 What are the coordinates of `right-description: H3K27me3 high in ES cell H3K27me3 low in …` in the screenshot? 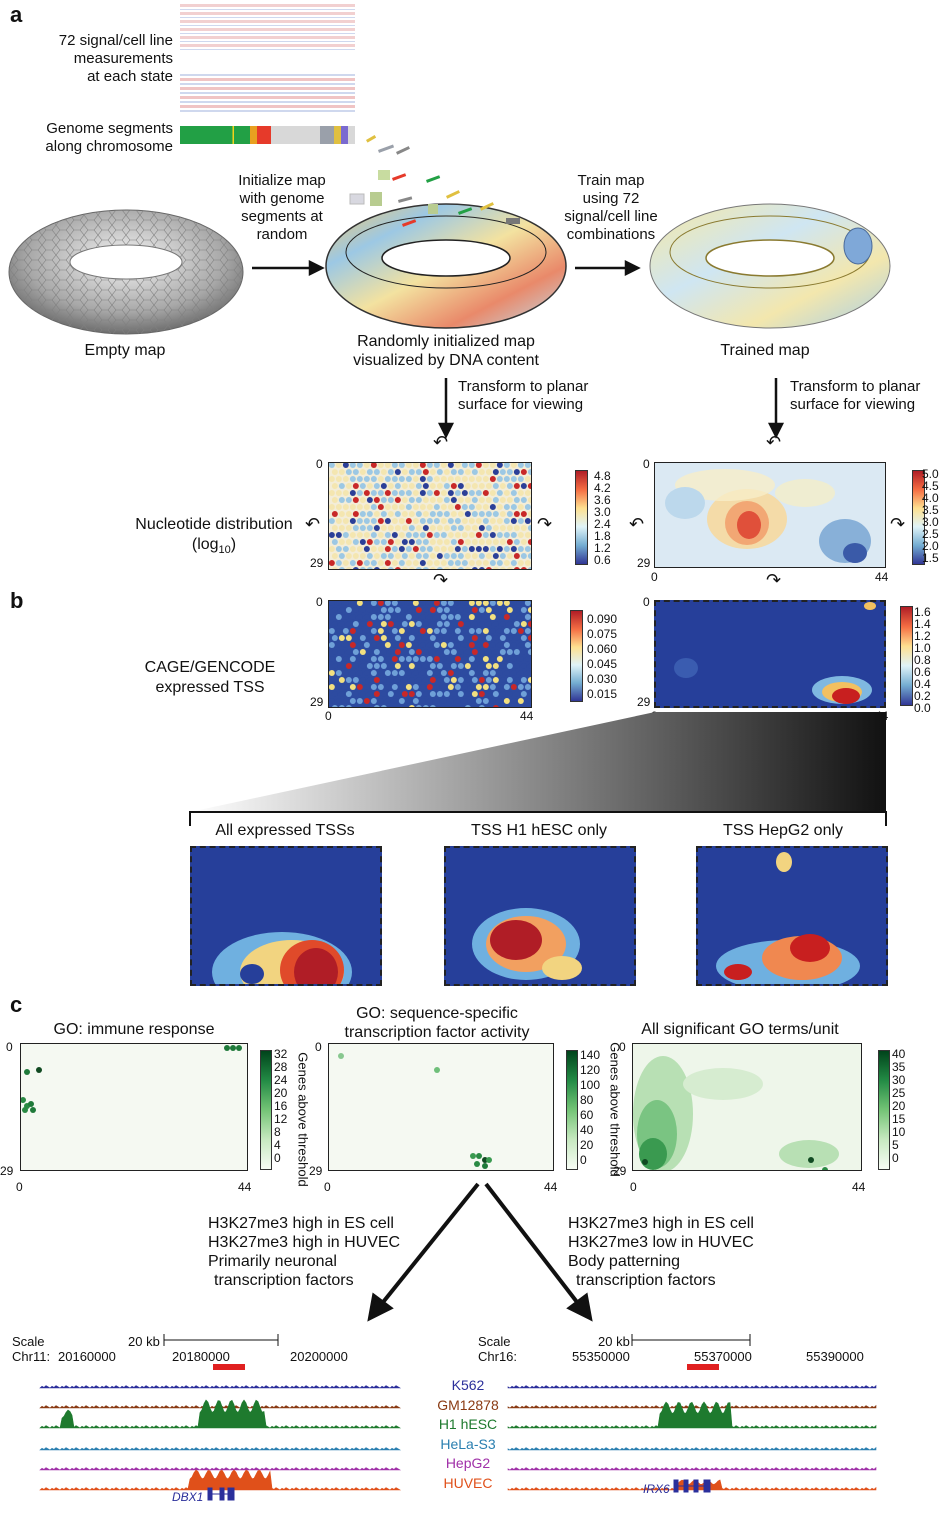 It's located at (661, 1252).